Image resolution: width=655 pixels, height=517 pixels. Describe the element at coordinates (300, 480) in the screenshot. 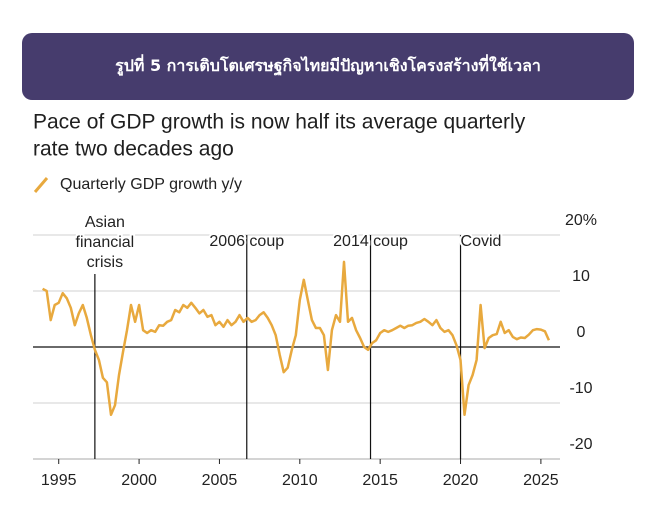

I see `x-tick-label: 2010` at that location.